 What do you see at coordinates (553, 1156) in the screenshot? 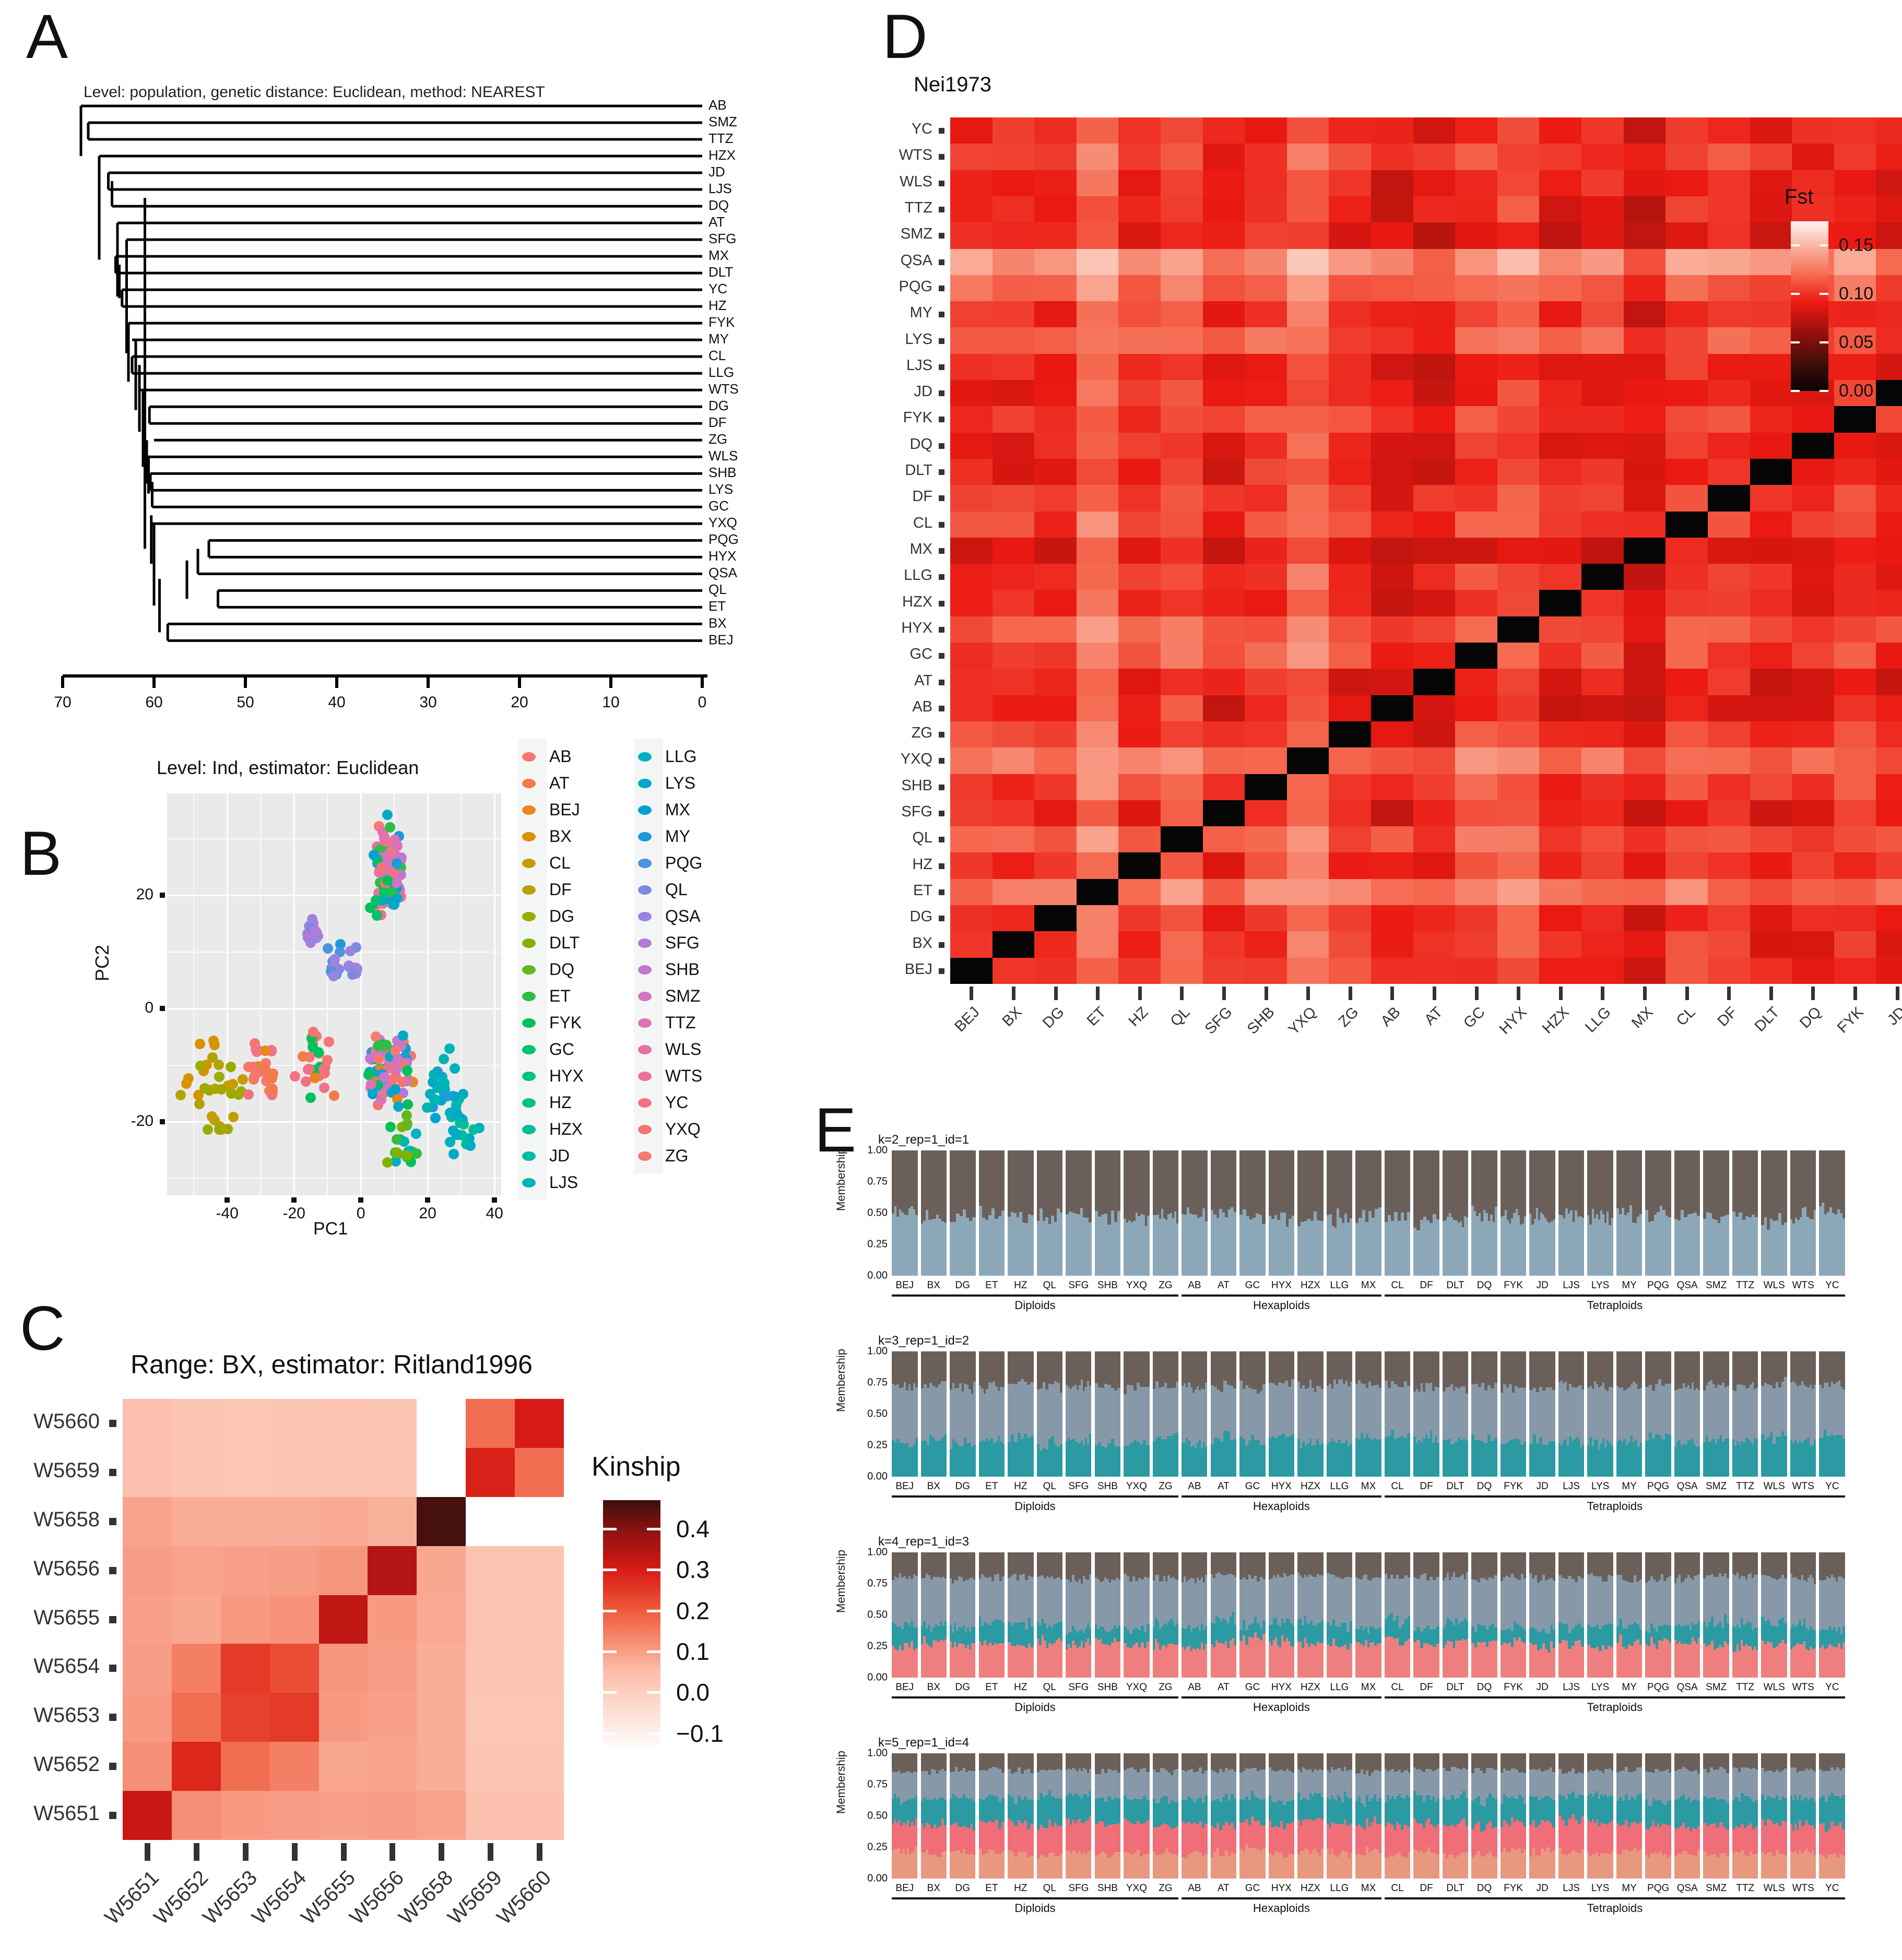
I see `pca-legend-item: JD` at bounding box center [553, 1156].